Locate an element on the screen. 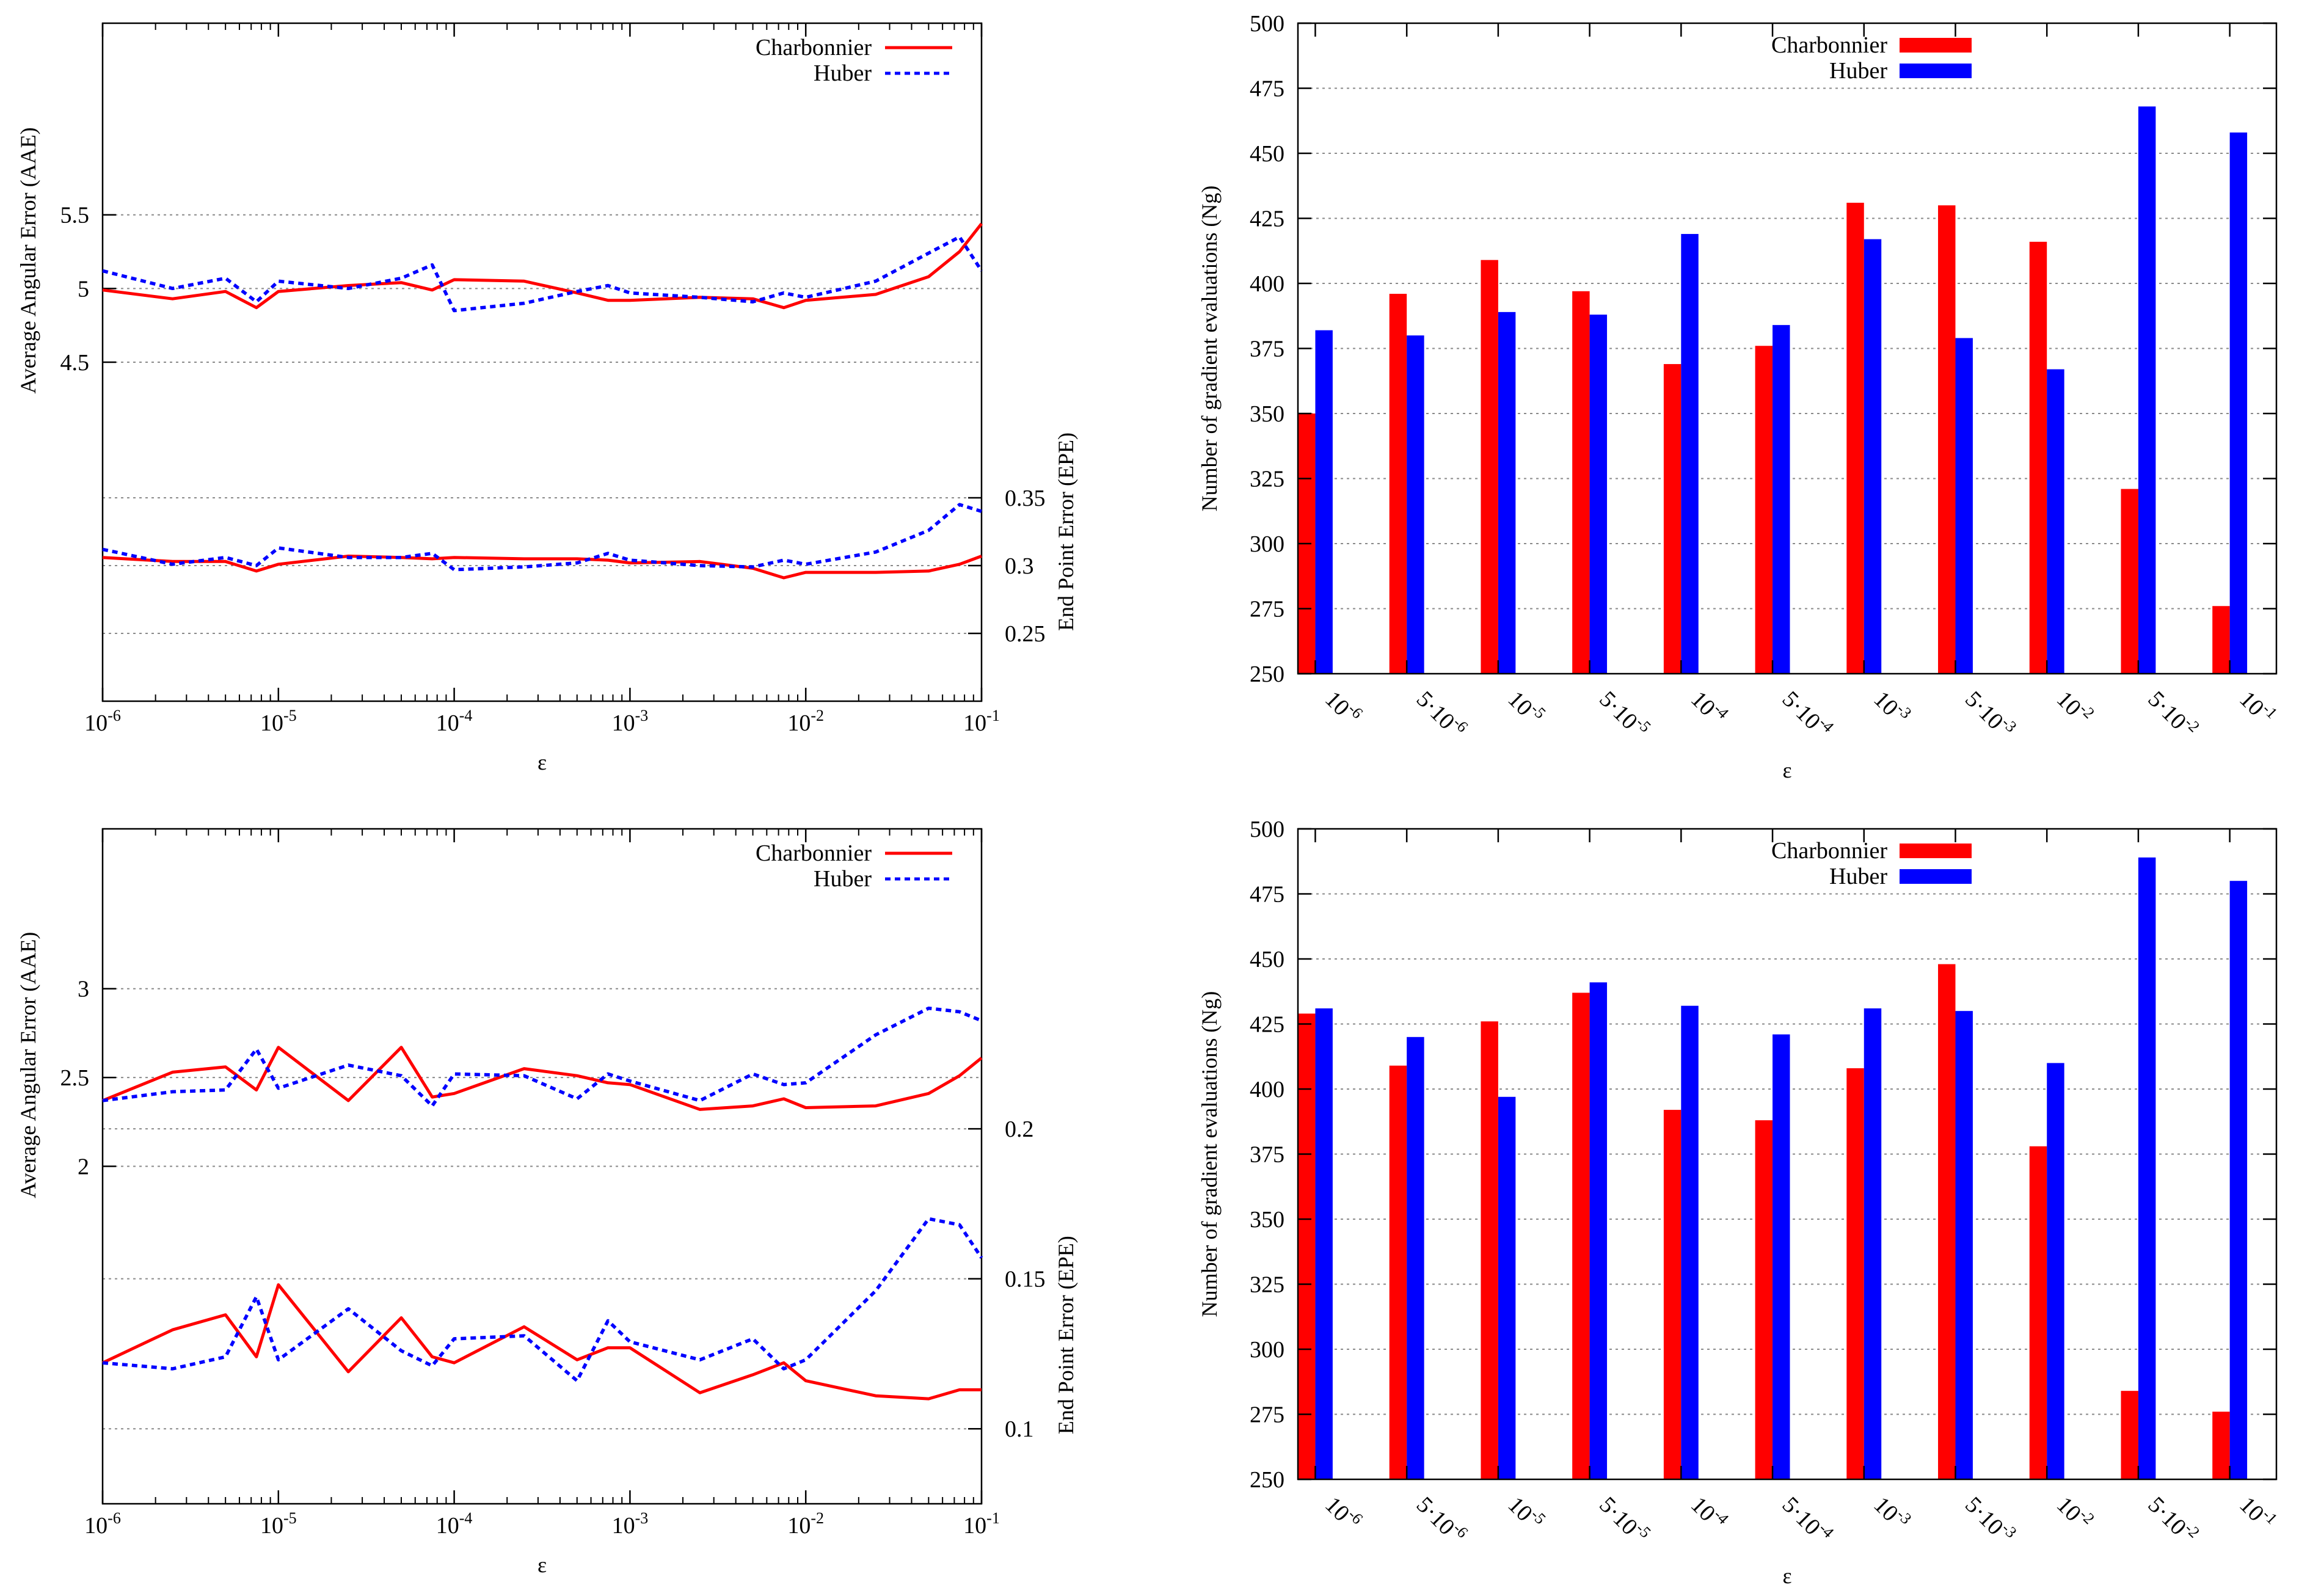 This screenshot has height=1596, width=2310. x-tick-label: 10⁻⁴ is located at coordinates (454, 1524).